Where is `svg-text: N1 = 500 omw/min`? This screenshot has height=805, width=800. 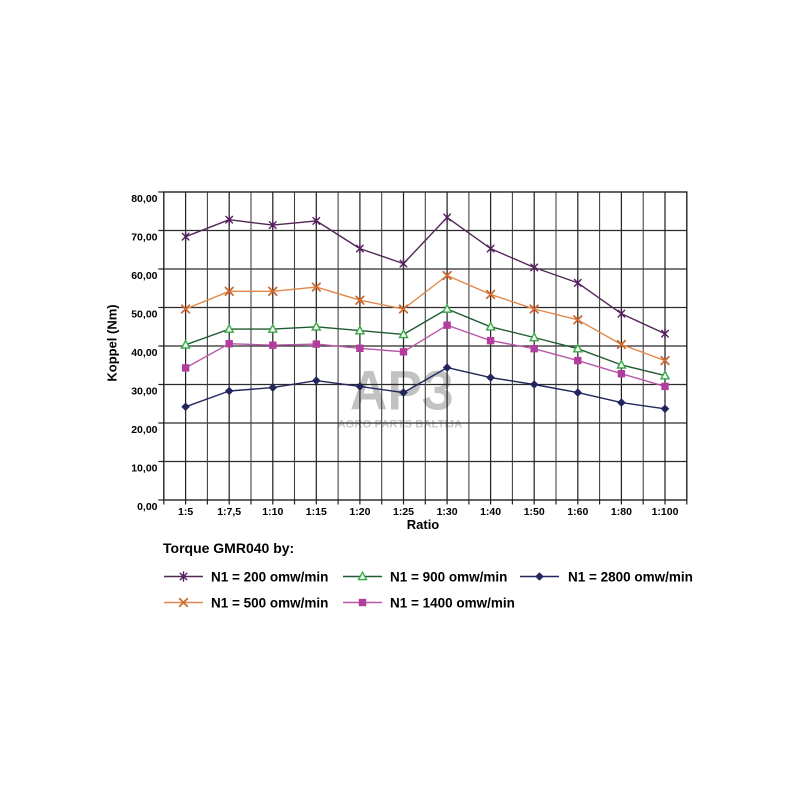 svg-text: N1 = 500 omw/min is located at coordinates (269, 602).